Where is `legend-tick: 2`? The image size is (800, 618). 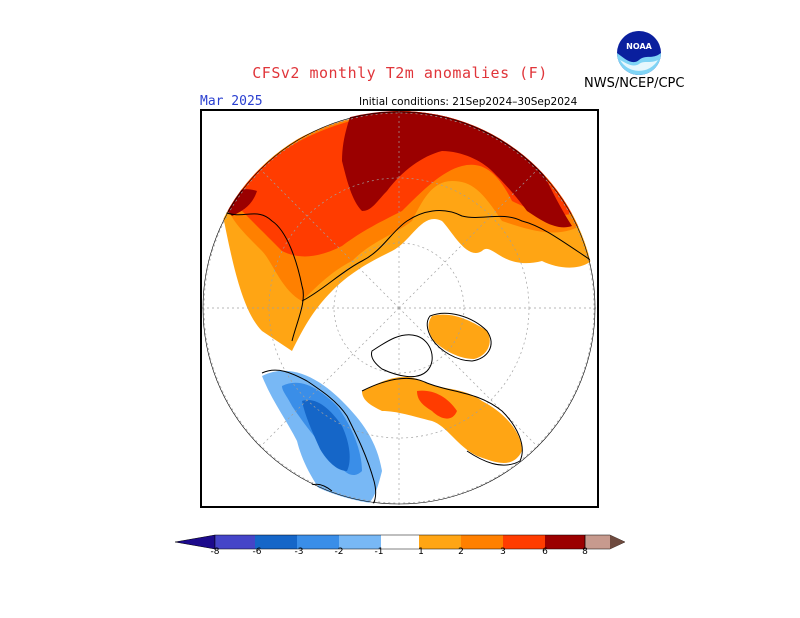 legend-tick: 2 is located at coordinates (461, 552).